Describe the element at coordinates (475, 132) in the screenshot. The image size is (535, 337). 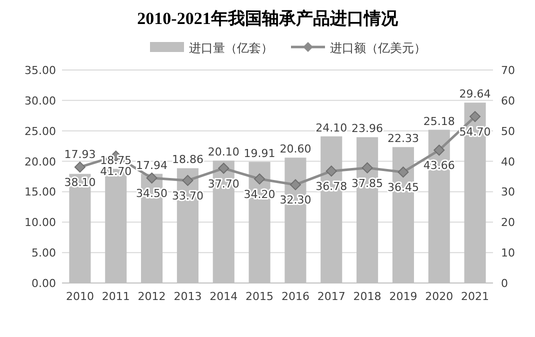
I see `data-label: 54.70` at that location.